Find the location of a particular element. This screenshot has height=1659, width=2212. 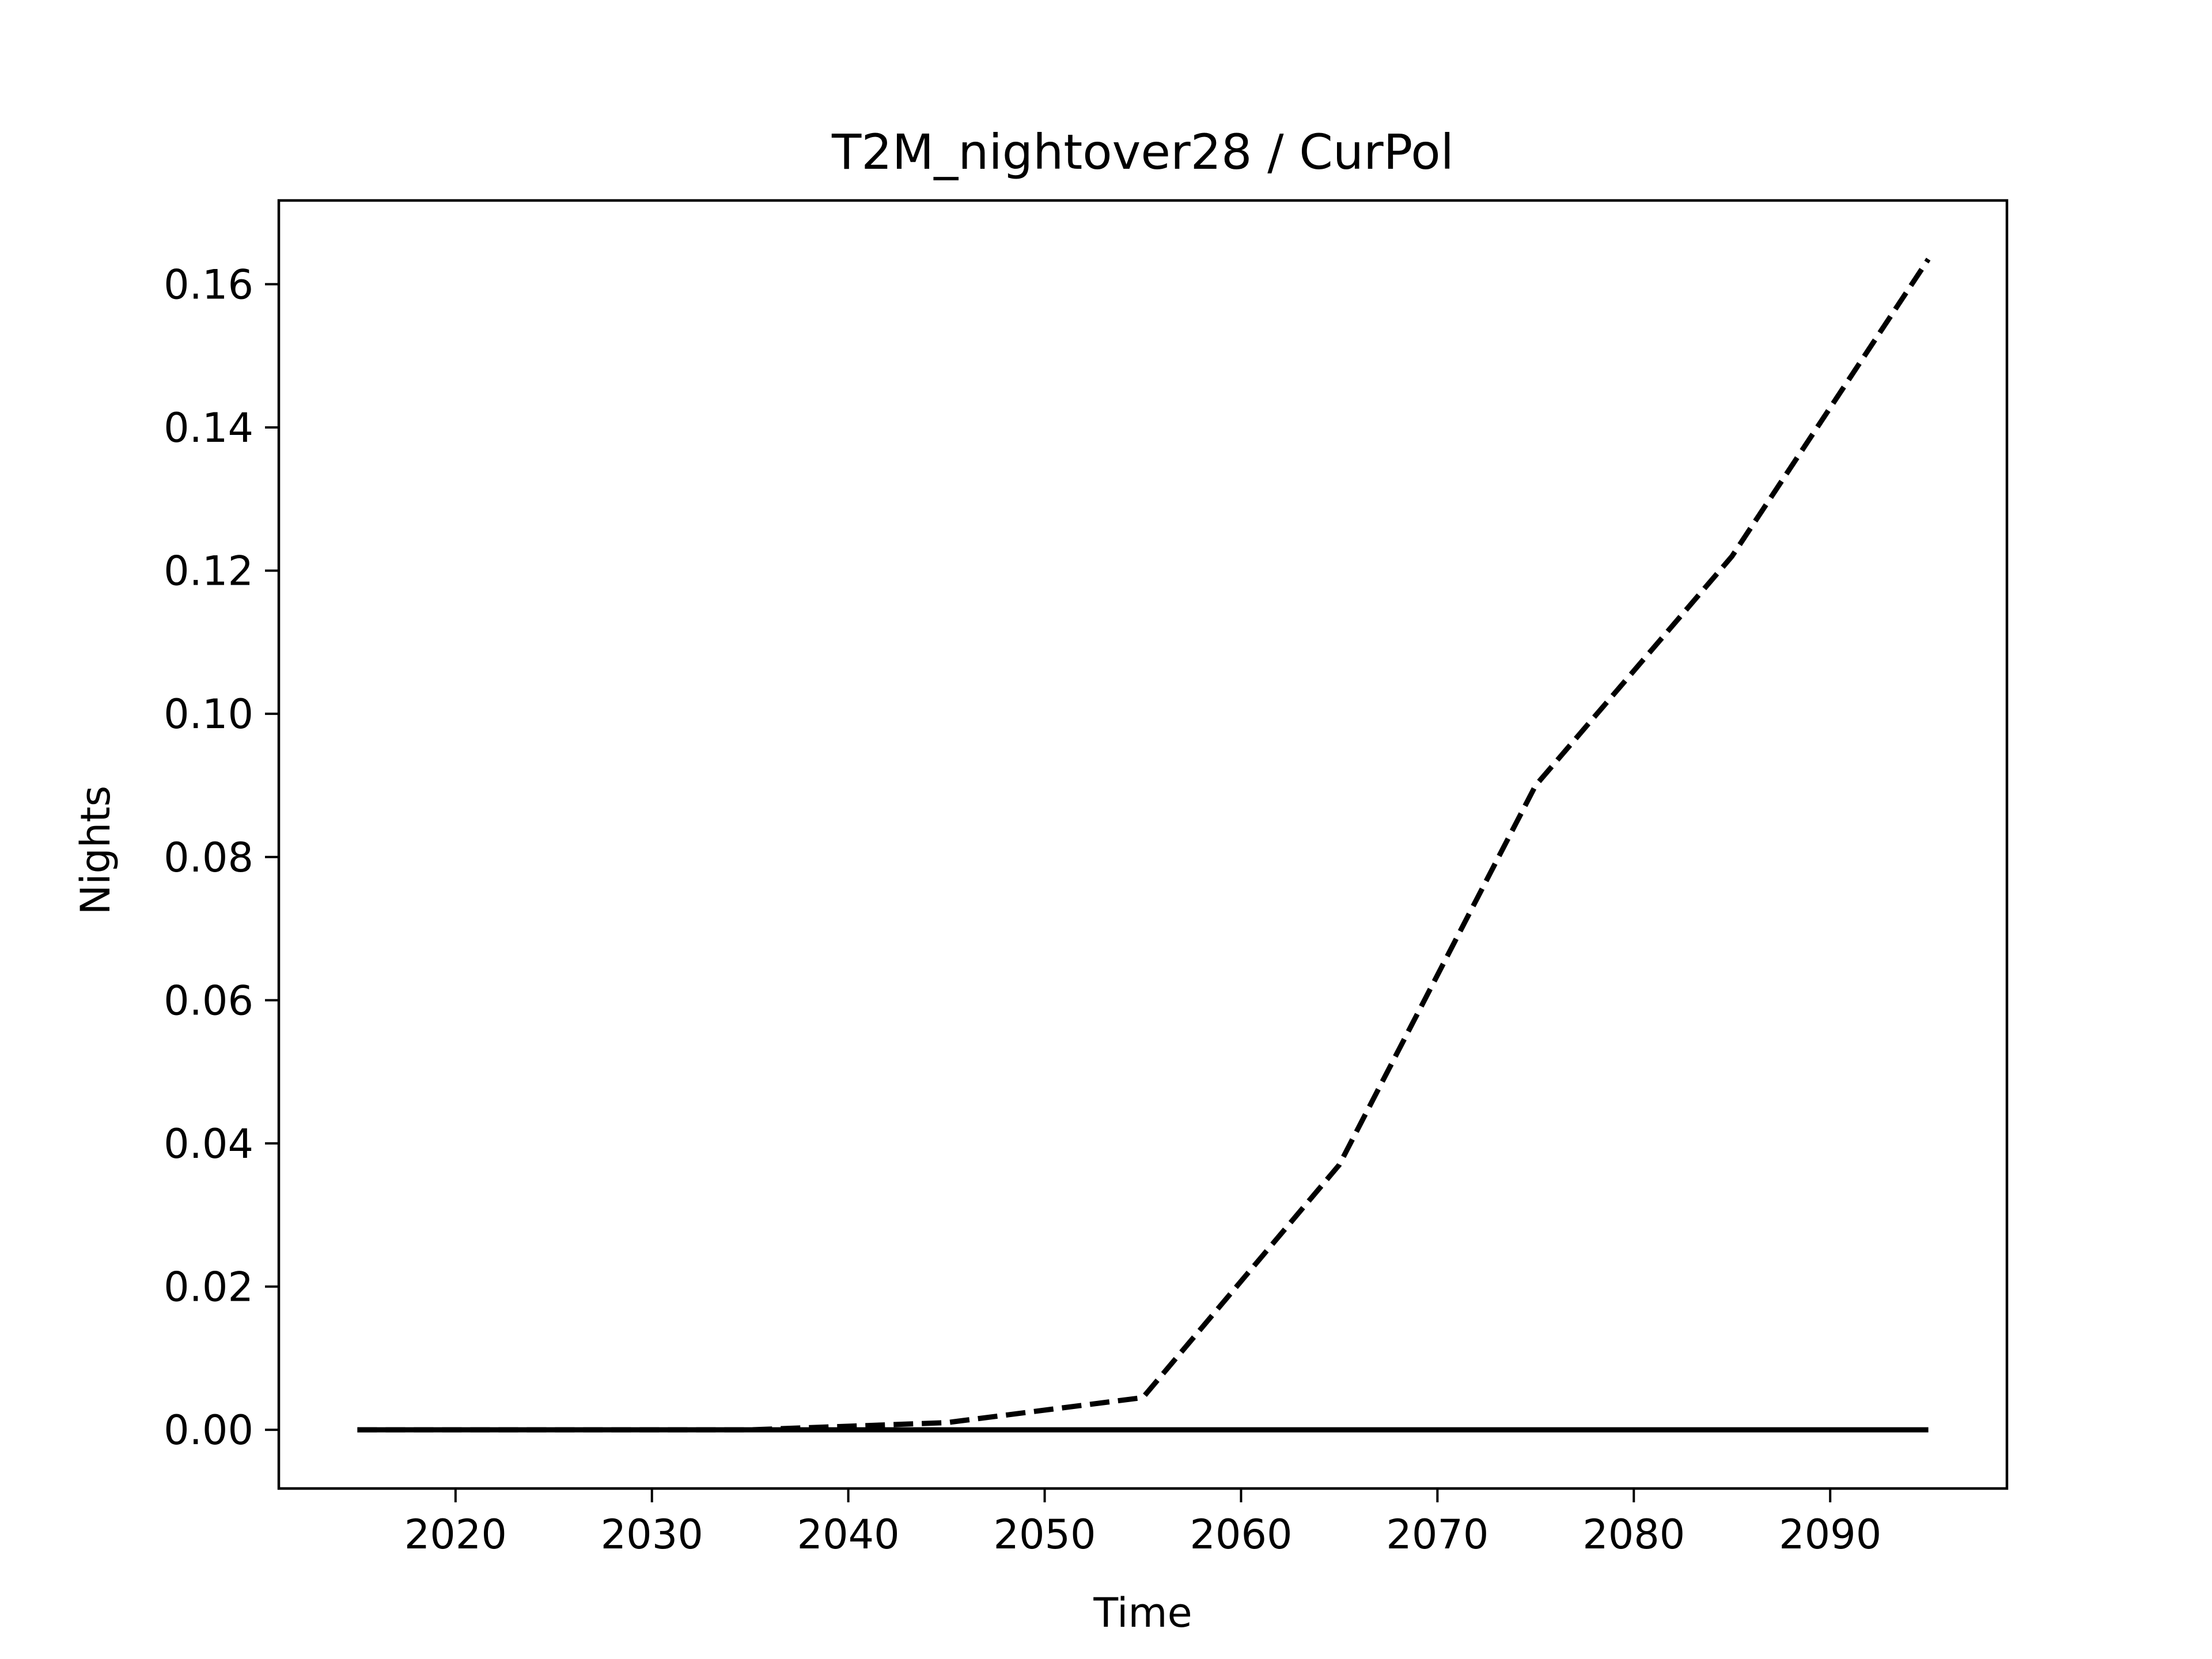

y-tick-label: 0.06 is located at coordinates (208, 1000).